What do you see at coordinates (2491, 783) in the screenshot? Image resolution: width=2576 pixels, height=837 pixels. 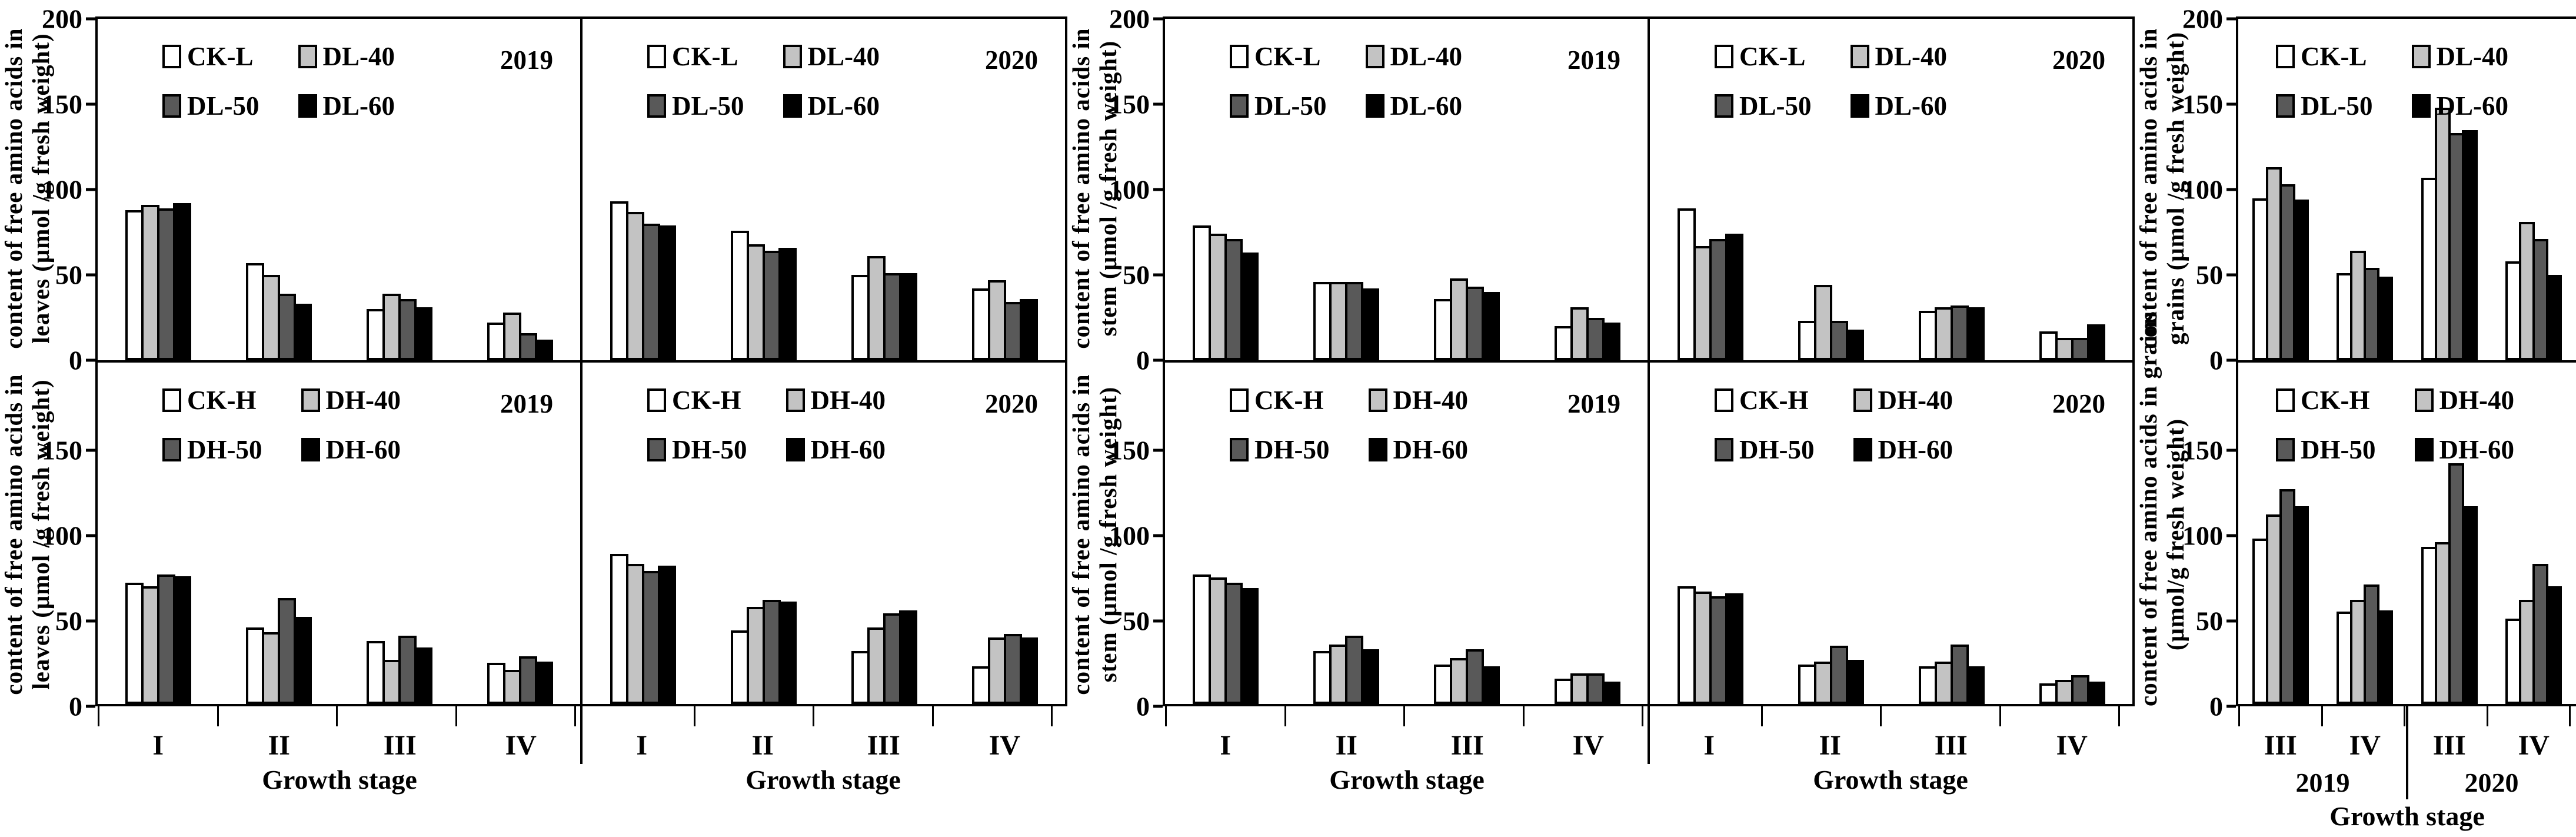 I see `year-label: 2020` at bounding box center [2491, 783].